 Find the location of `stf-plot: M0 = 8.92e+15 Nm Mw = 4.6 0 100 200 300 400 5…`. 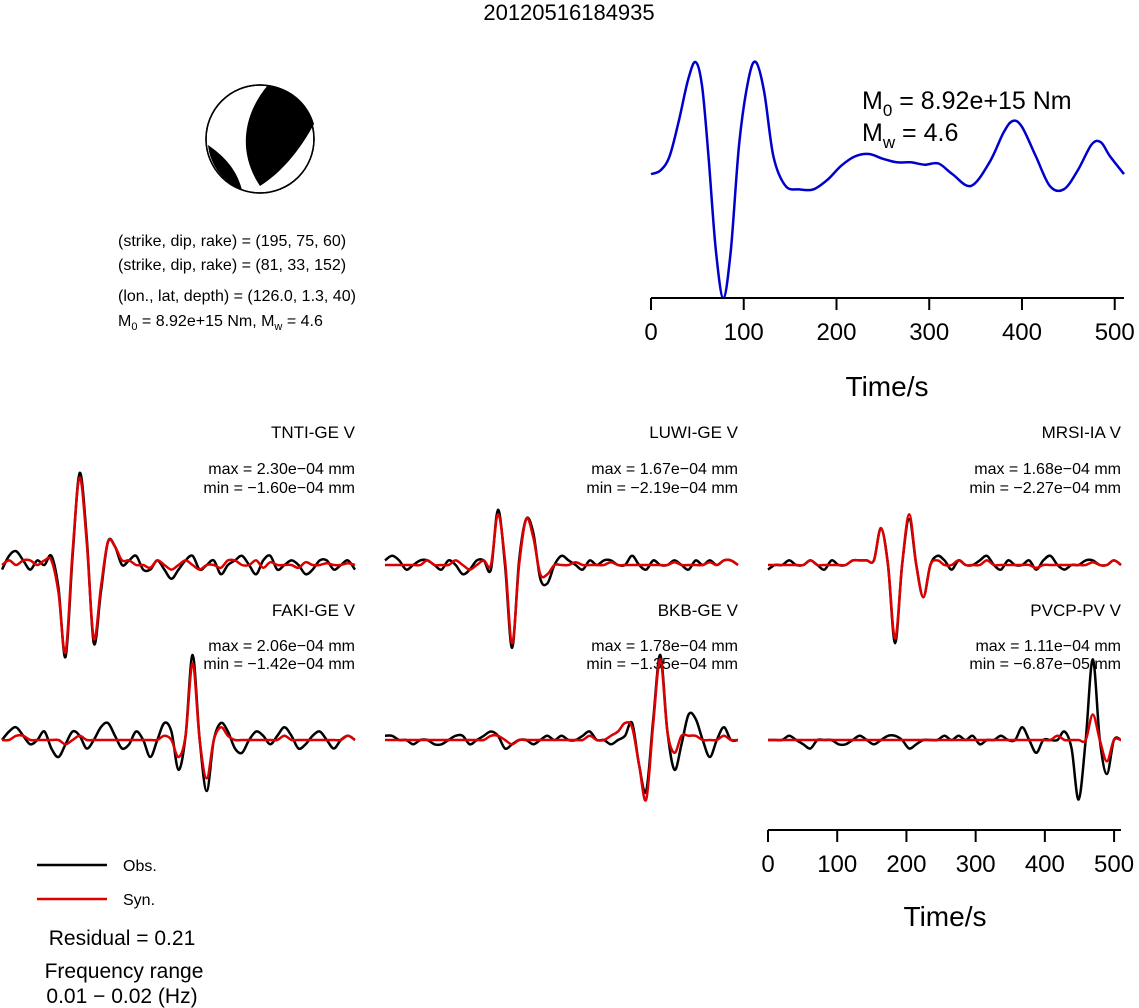

stf-plot: M0 = 8.92e+15 Nm Mw = 4.6 0 100 200 300 400 5… is located at coordinates (889, 231).